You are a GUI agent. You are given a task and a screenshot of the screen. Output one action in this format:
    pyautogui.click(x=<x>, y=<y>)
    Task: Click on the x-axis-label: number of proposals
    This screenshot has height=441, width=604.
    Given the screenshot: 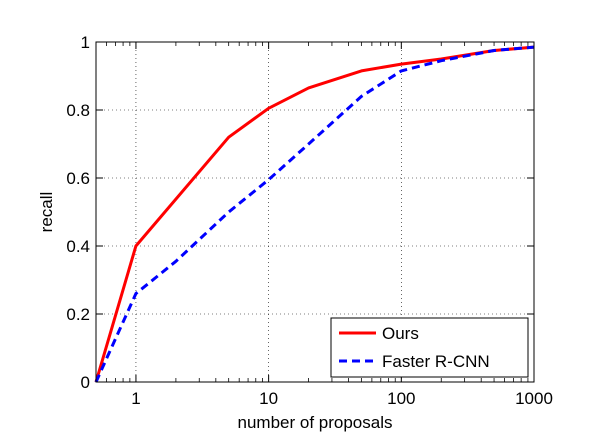 What is the action you would take?
    pyautogui.click(x=315, y=422)
    